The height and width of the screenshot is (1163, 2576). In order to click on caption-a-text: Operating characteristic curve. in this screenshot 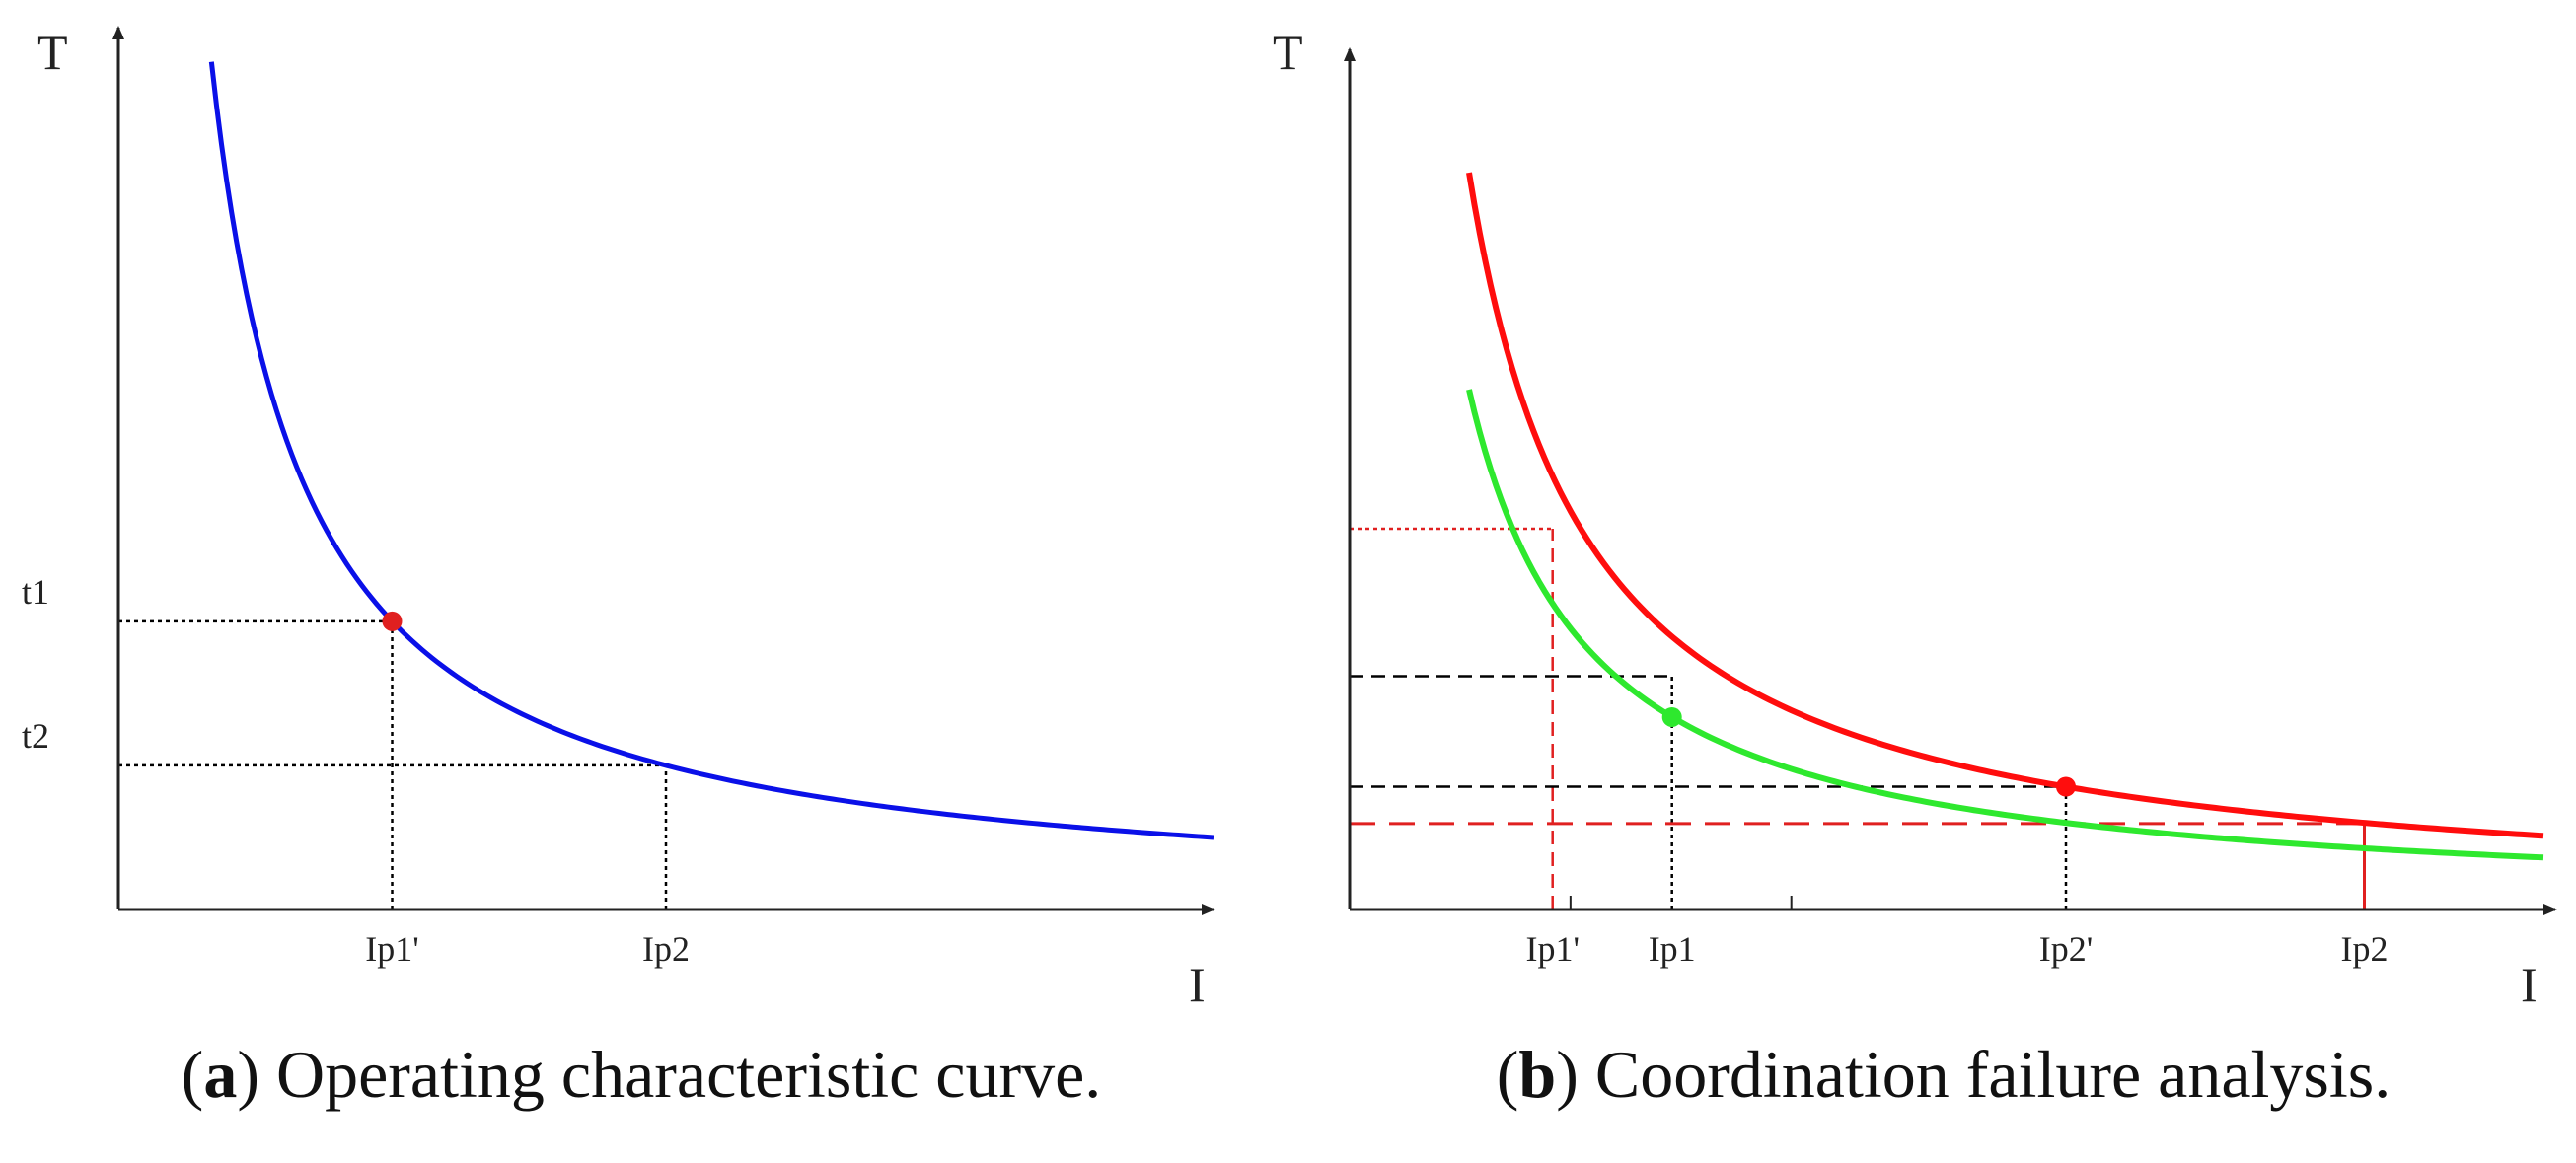, I will do `click(688, 1074)`.